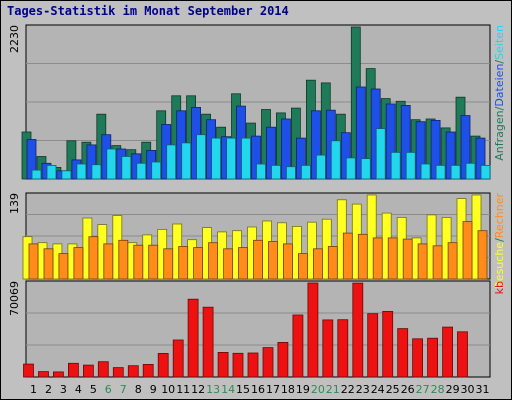 The height and width of the screenshot is (400, 512). I want to click on x-tick-label-day-7: 7, so click(123, 389).